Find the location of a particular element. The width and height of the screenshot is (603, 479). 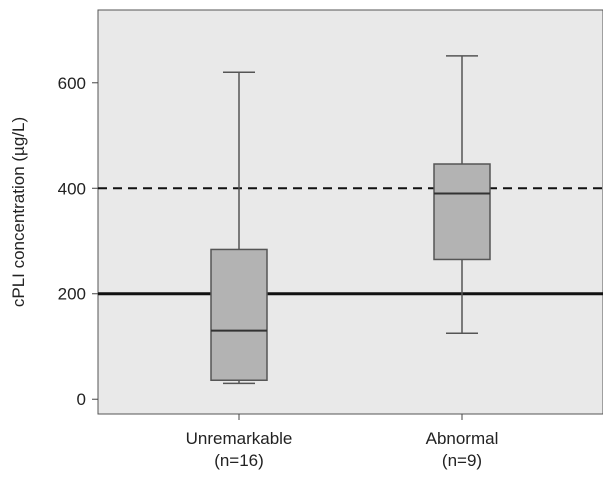

y-axis: 0 200 400 600 is located at coordinates (78, 241).